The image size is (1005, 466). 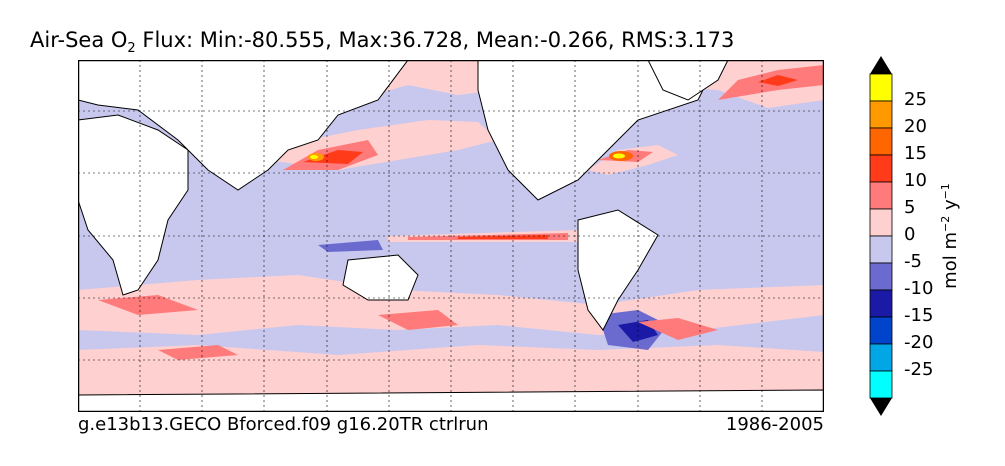 I want to click on colorbar-tick-label: -5, so click(x=913, y=261).